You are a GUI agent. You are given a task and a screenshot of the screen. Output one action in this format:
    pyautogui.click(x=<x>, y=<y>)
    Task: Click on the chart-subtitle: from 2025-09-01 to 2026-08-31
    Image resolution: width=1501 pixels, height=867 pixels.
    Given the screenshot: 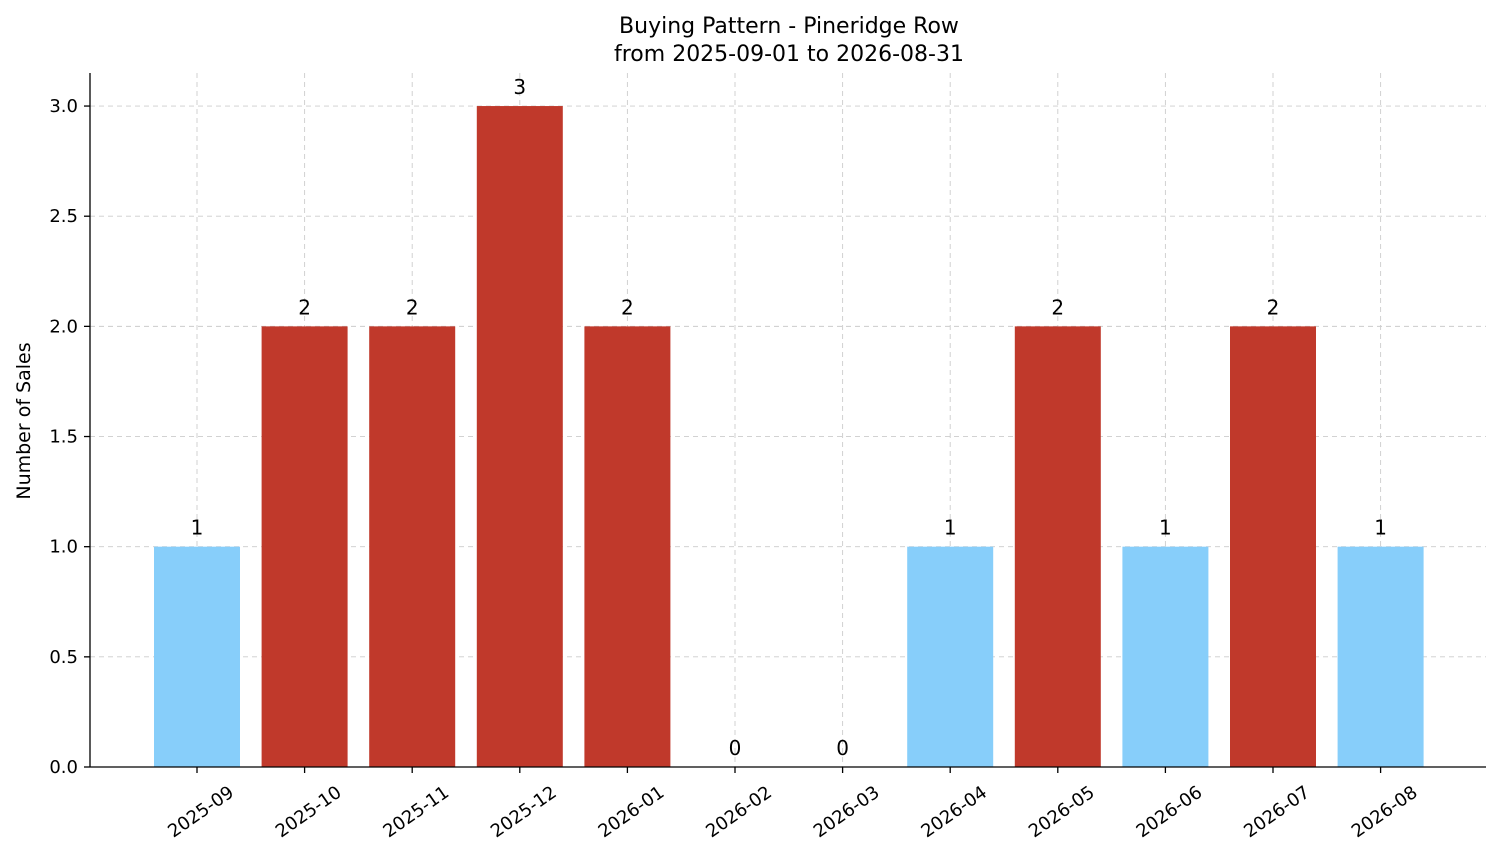 What is the action you would take?
    pyautogui.click(x=789, y=54)
    